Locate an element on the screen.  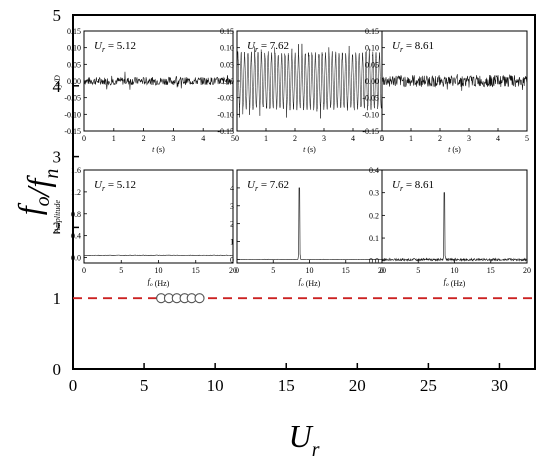
main-y-tick-label: 5 is located at coordinates (57, 15).